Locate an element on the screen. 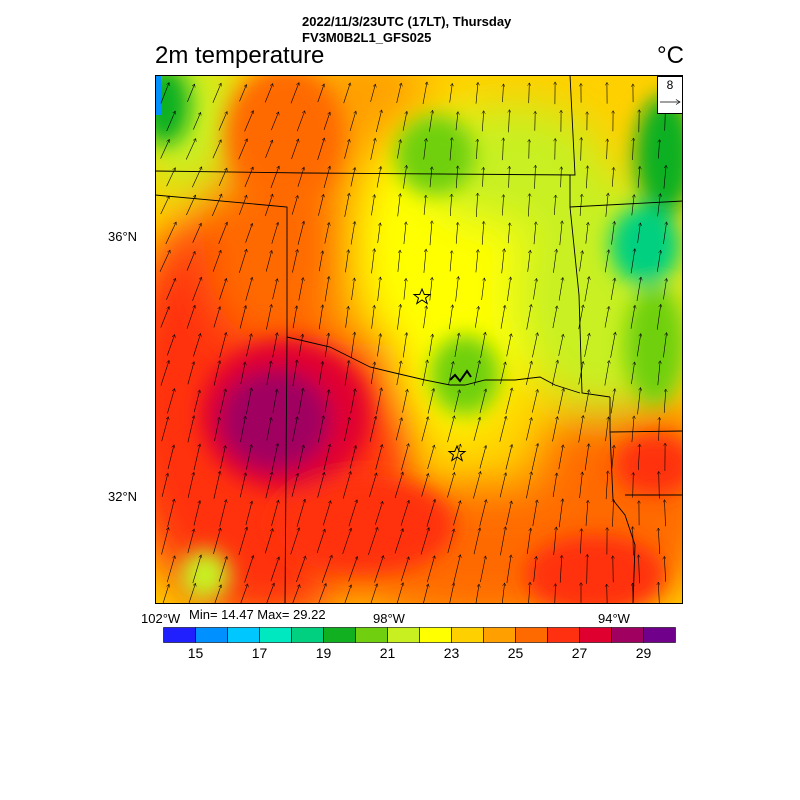 The width and height of the screenshot is (800, 800). lake-texoma is located at coordinates (460, 376).